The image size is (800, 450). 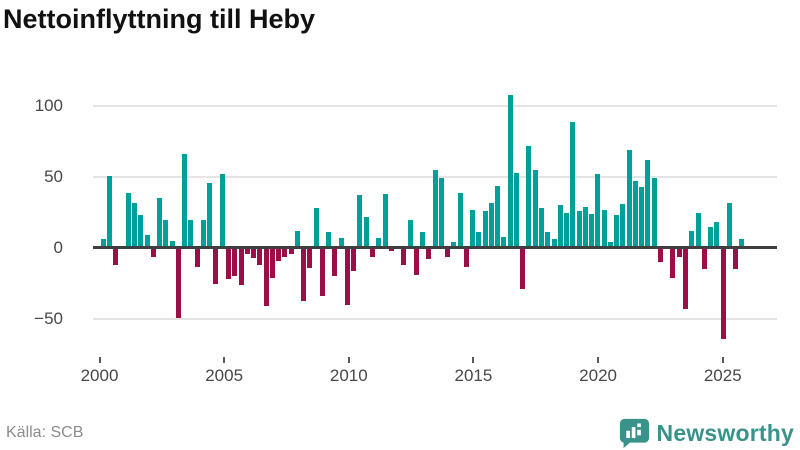 What do you see at coordinates (473, 375) in the screenshot?
I see `x-axis-label: 2015` at bounding box center [473, 375].